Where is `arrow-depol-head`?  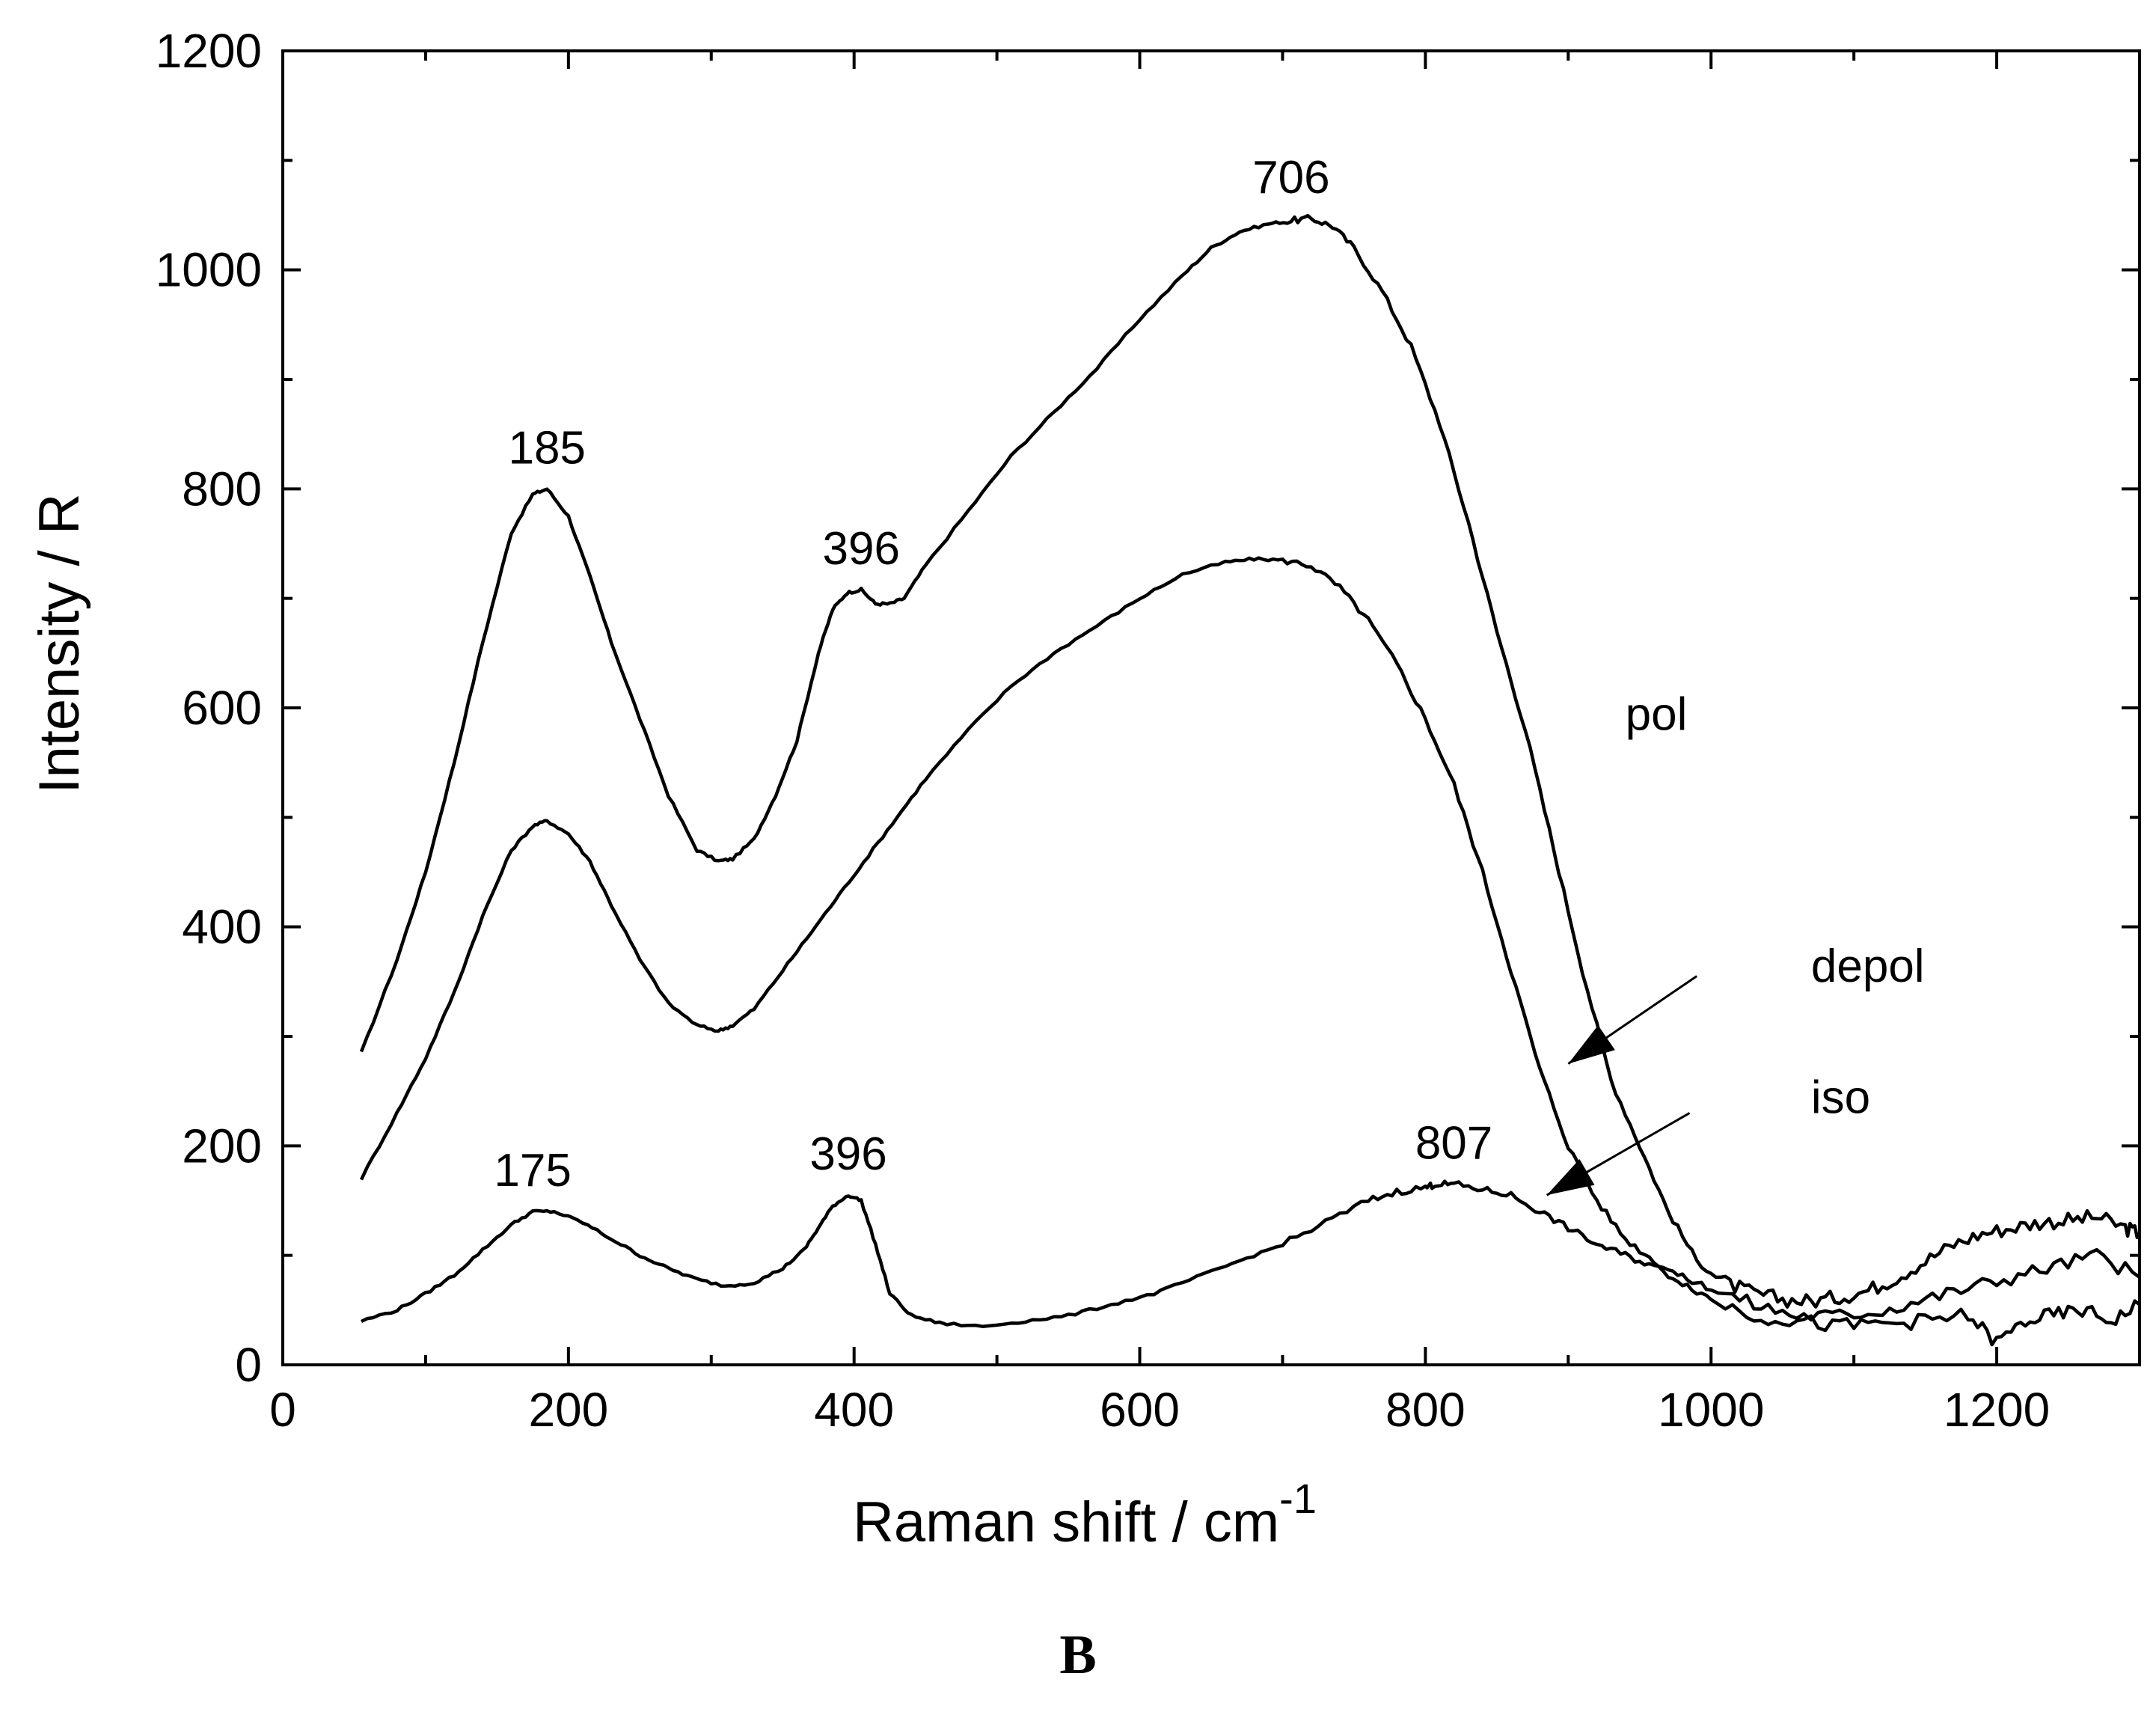
arrow-depol-head is located at coordinates (1591, 1044).